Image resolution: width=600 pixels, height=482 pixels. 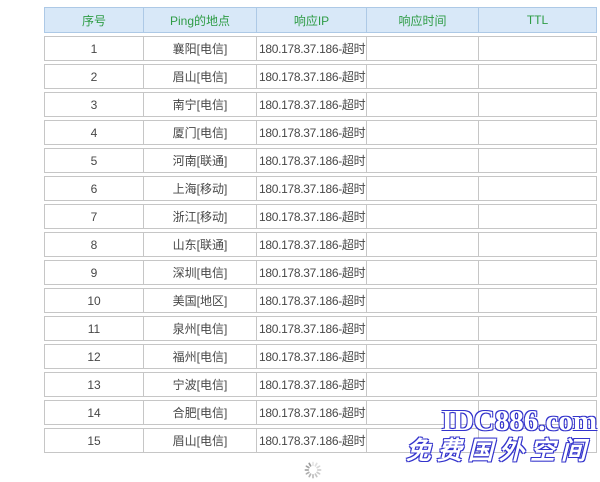 What do you see at coordinates (200, 132) in the screenshot?
I see `row-location-cell: 厦门[电信]` at bounding box center [200, 132].